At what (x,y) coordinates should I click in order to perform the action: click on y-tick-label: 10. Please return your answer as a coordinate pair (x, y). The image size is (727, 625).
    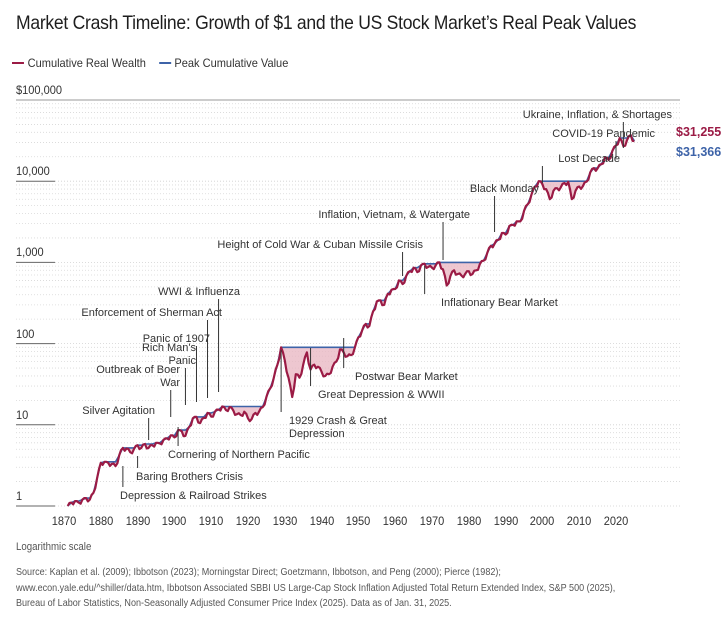
    Looking at the image, I should click on (22, 414).